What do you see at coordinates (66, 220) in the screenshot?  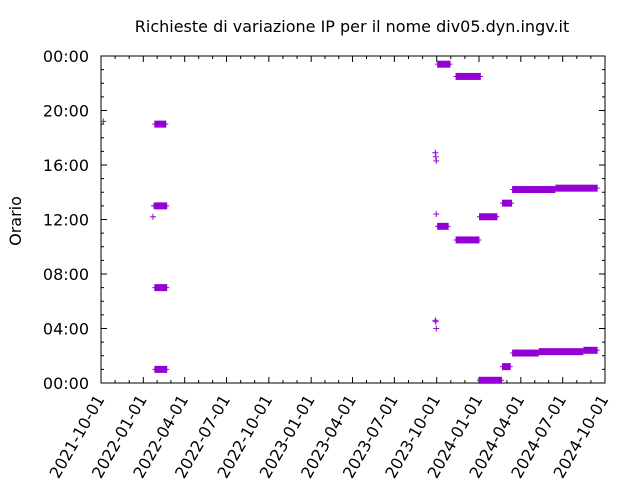 I see `y-tick-label: 12:00` at bounding box center [66, 220].